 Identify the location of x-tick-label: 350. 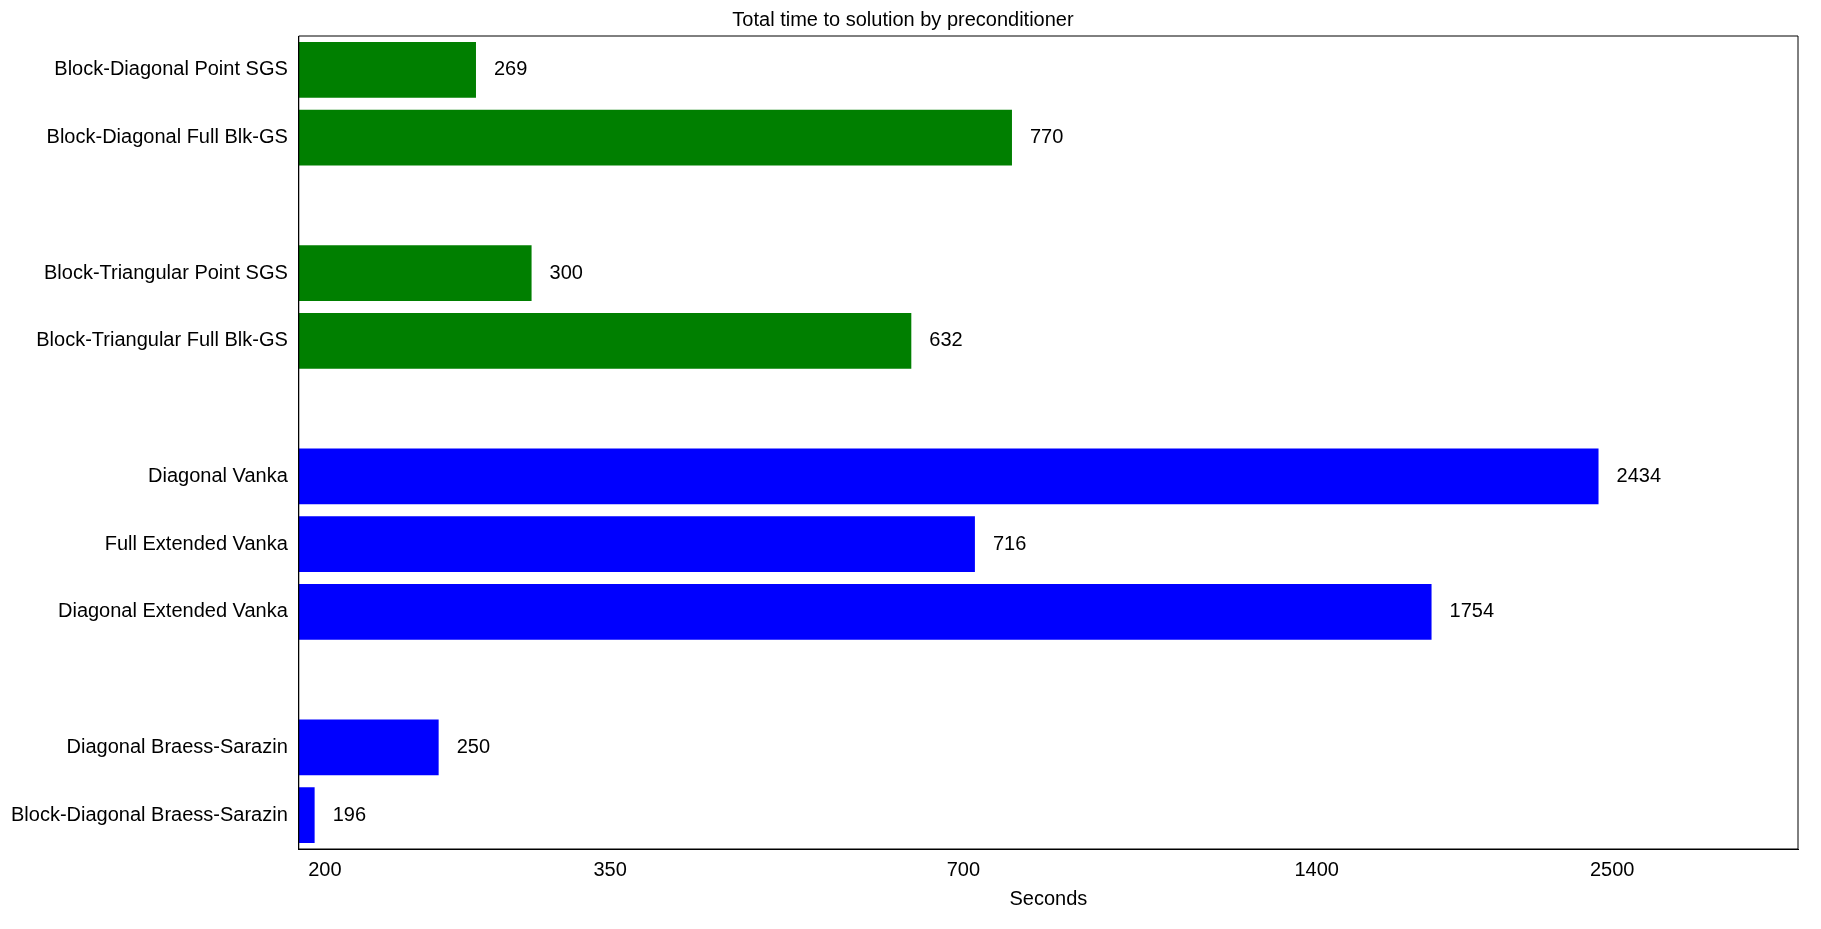
(610, 868).